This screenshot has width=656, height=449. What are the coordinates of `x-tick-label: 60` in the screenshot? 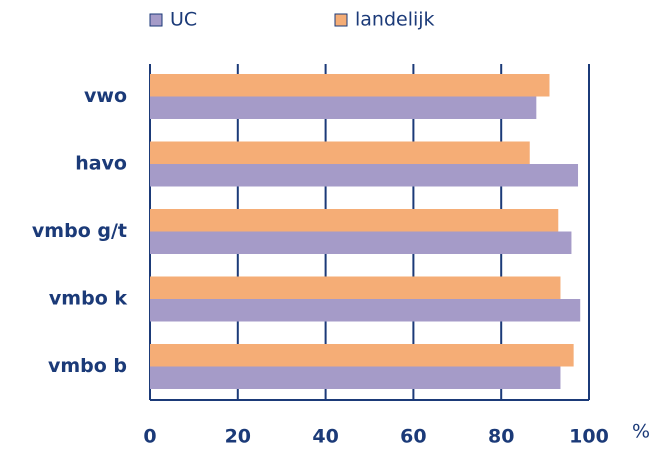 It's located at (413, 437).